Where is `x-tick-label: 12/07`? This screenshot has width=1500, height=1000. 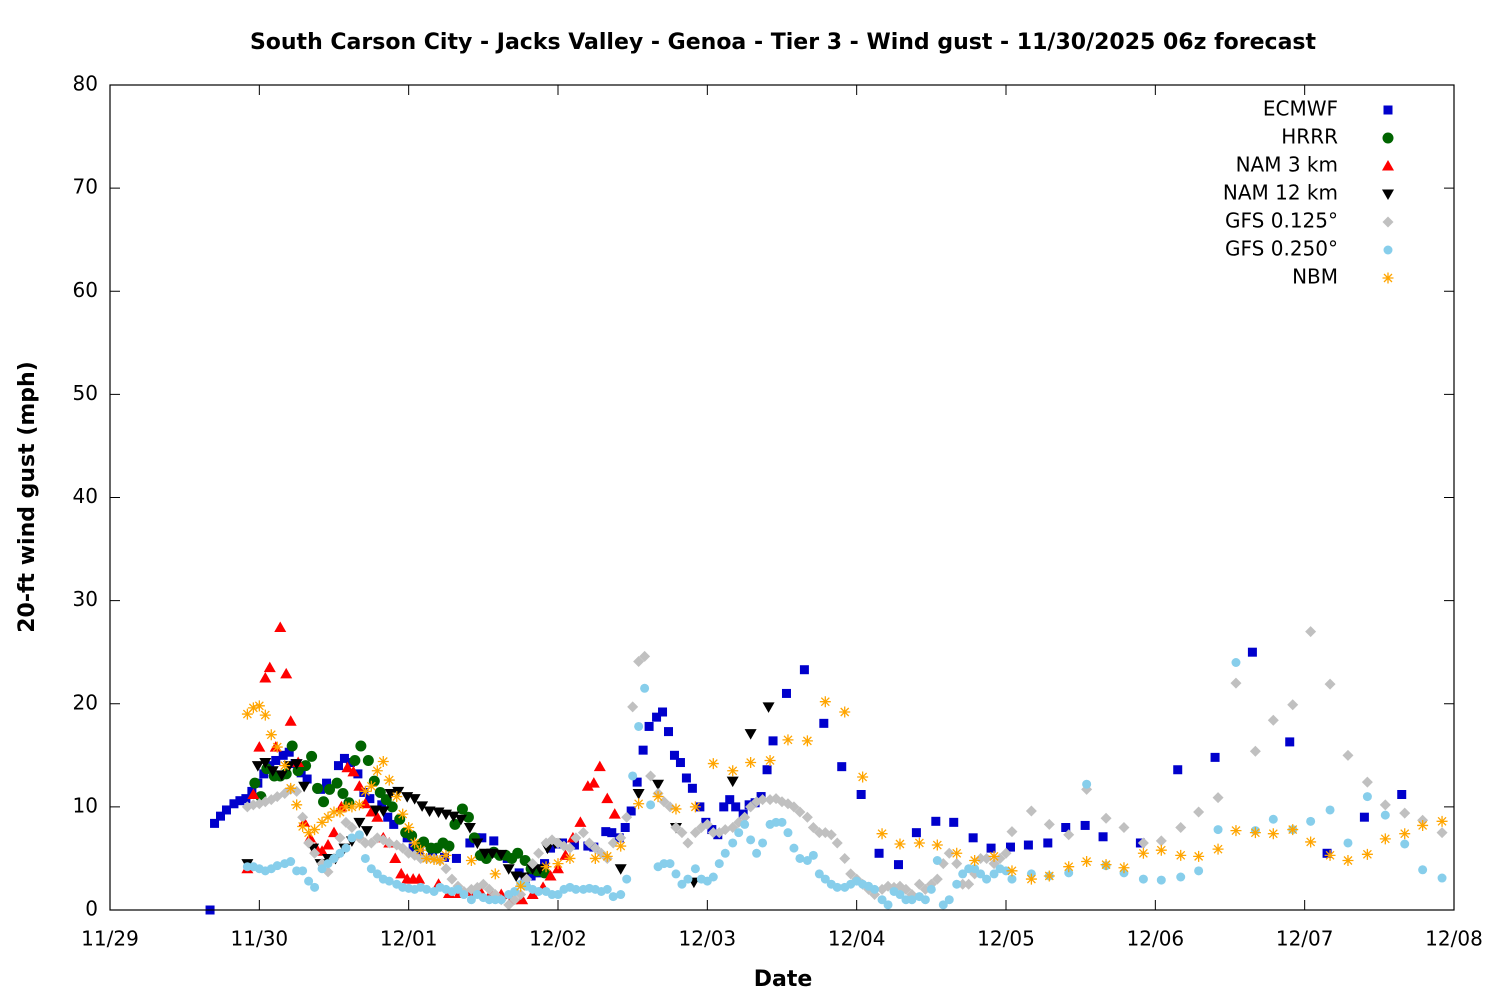
x-tick-label: 12/07 is located at coordinates (1305, 939).